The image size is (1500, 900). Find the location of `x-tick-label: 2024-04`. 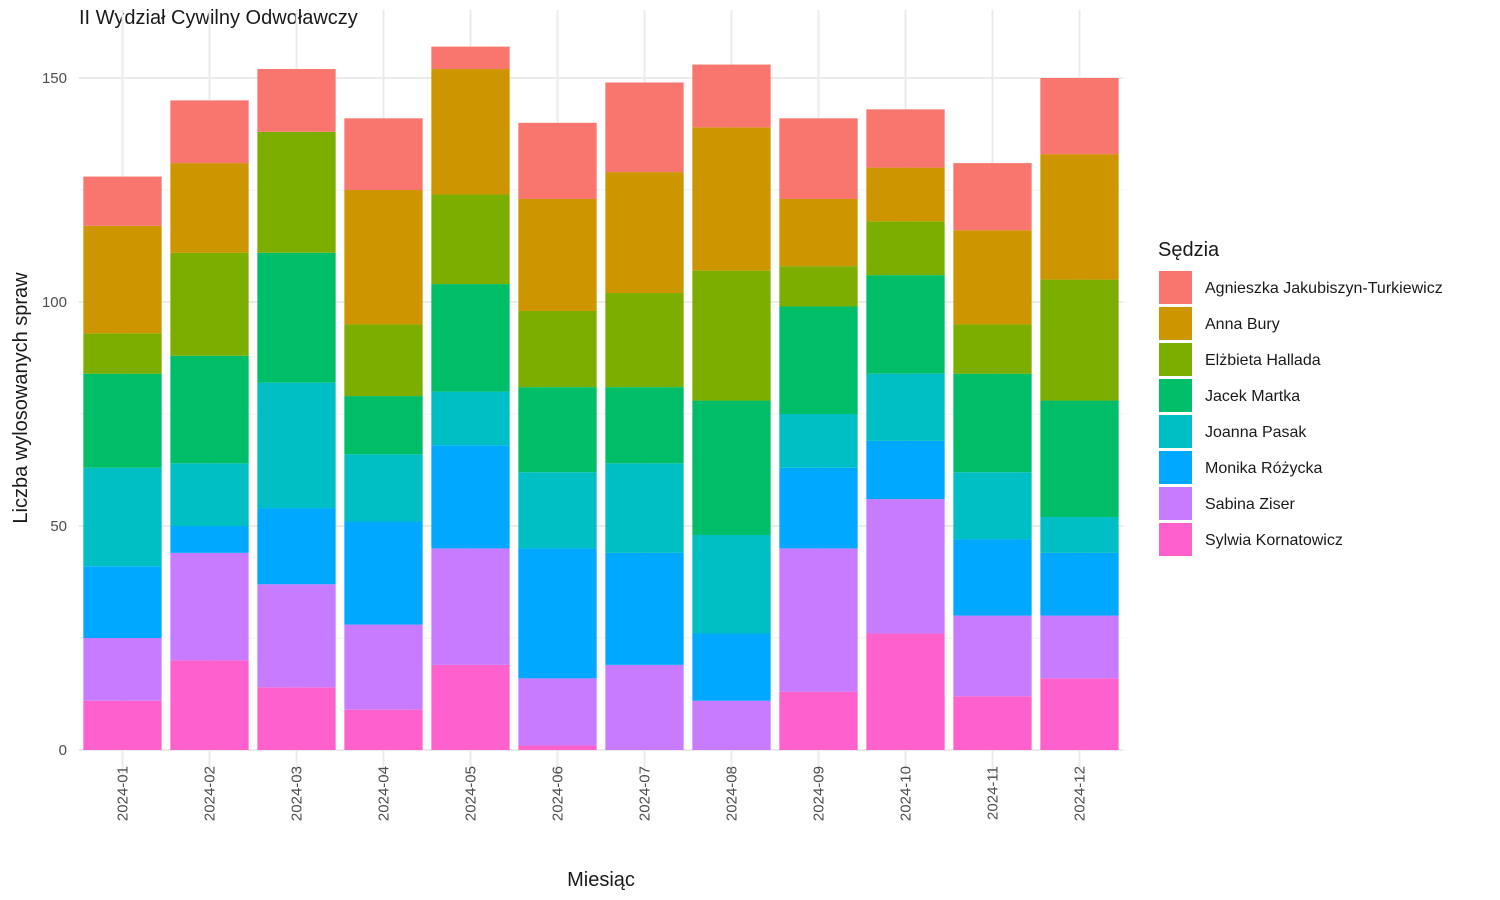

x-tick-label: 2024-04 is located at coordinates (384, 793).